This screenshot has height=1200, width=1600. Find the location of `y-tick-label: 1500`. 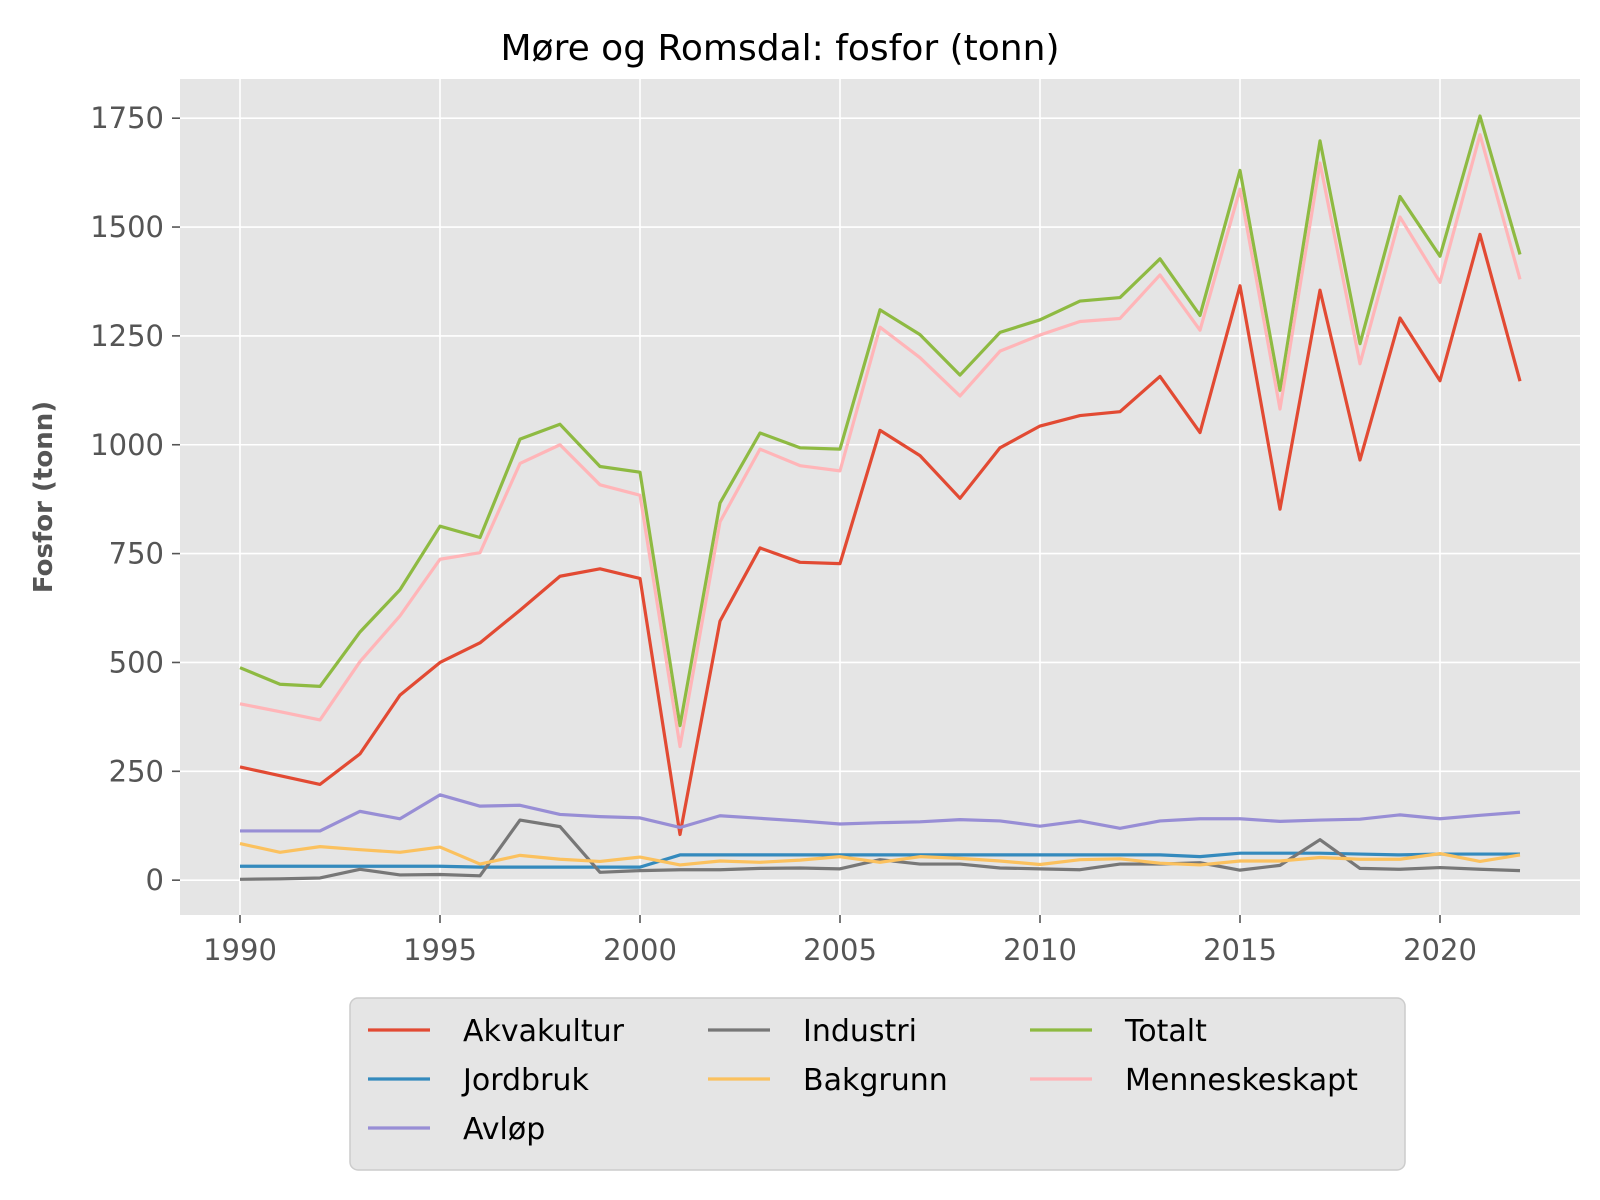

y-tick-label: 1500 is located at coordinates (127, 227).